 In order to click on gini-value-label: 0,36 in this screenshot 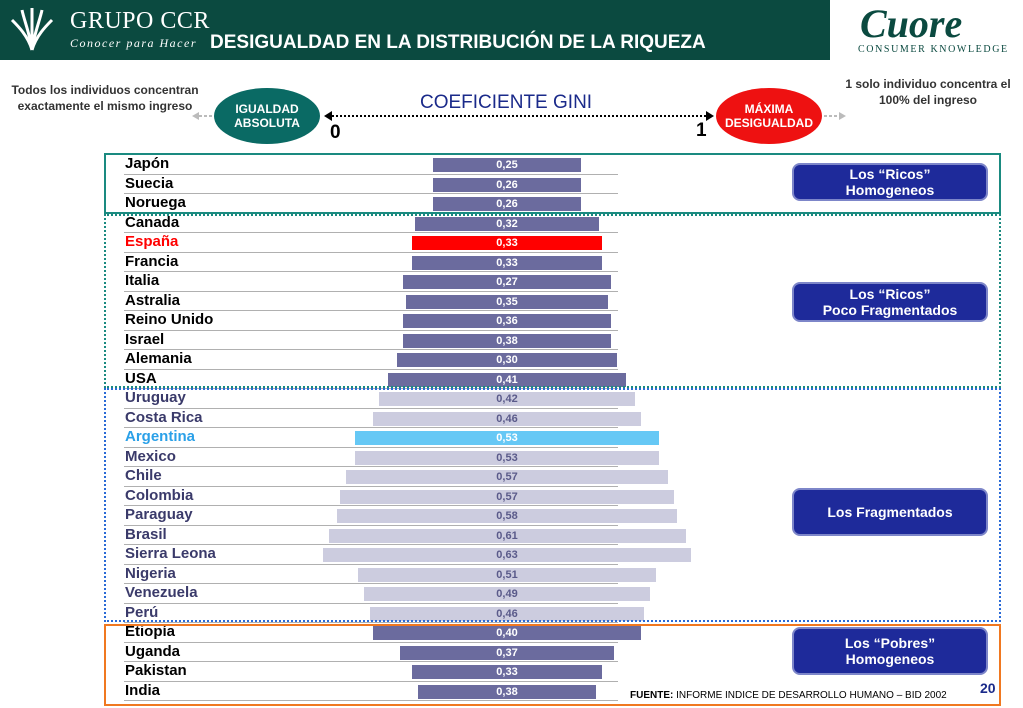, I will do `click(507, 321)`.